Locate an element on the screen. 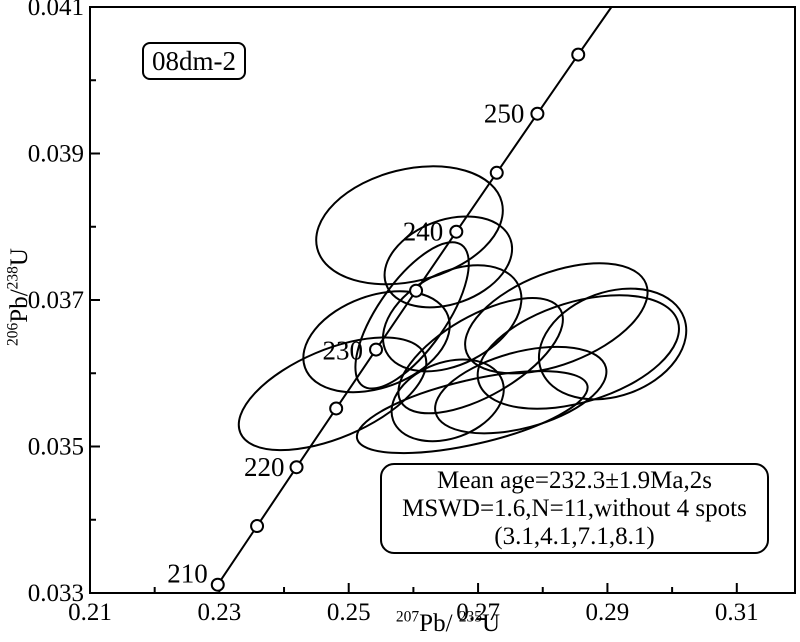 The width and height of the screenshot is (800, 642). x-tick-label: 0.29 is located at coordinates (608, 612).